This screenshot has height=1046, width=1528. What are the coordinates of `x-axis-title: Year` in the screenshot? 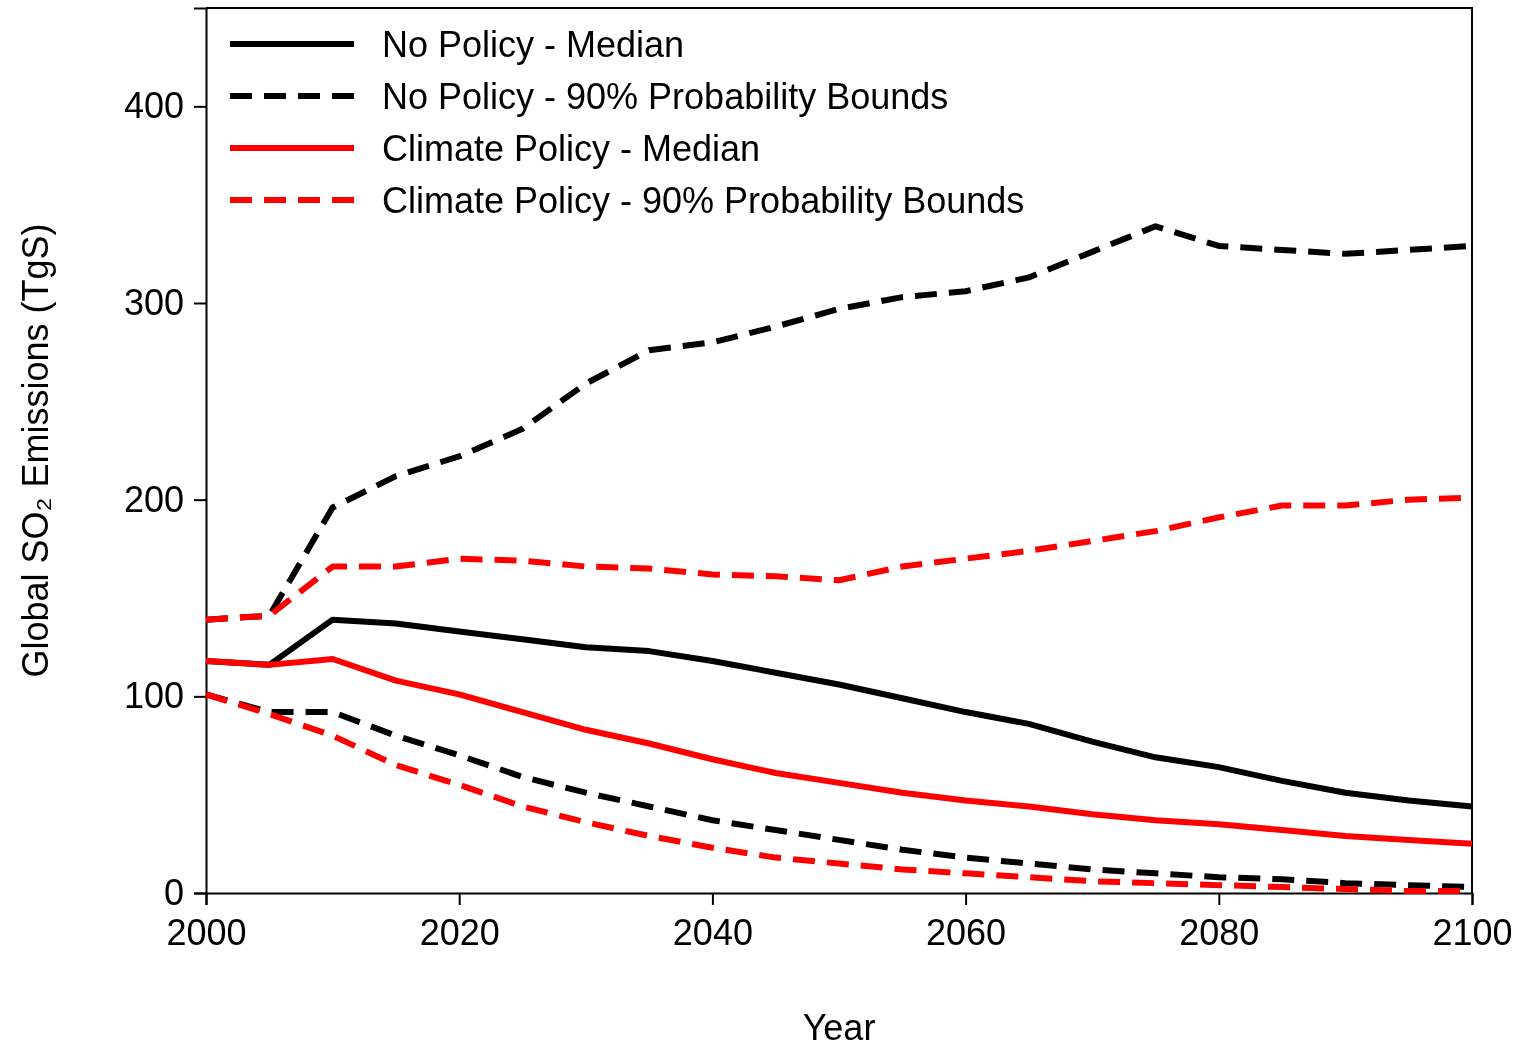 It's located at (839, 1026).